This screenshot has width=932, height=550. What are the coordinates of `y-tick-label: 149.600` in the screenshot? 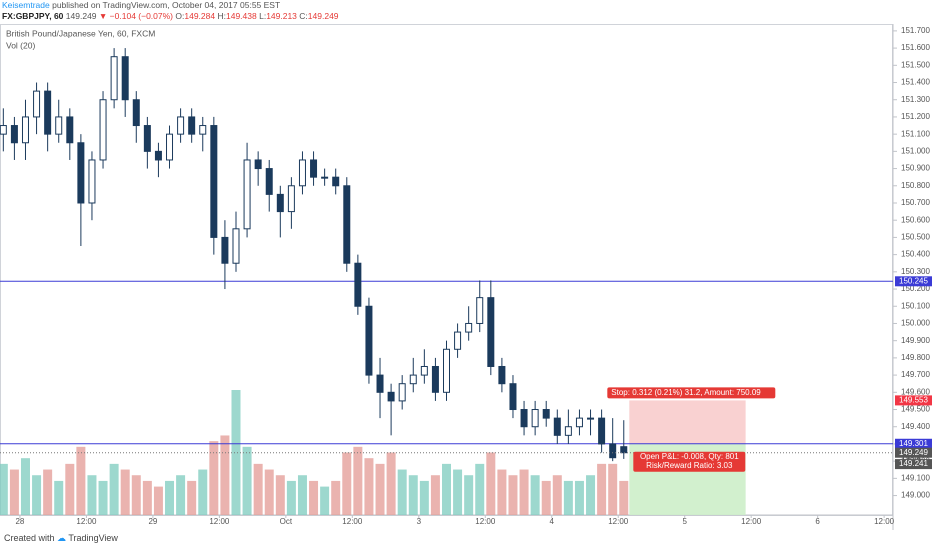 It's located at (915, 391).